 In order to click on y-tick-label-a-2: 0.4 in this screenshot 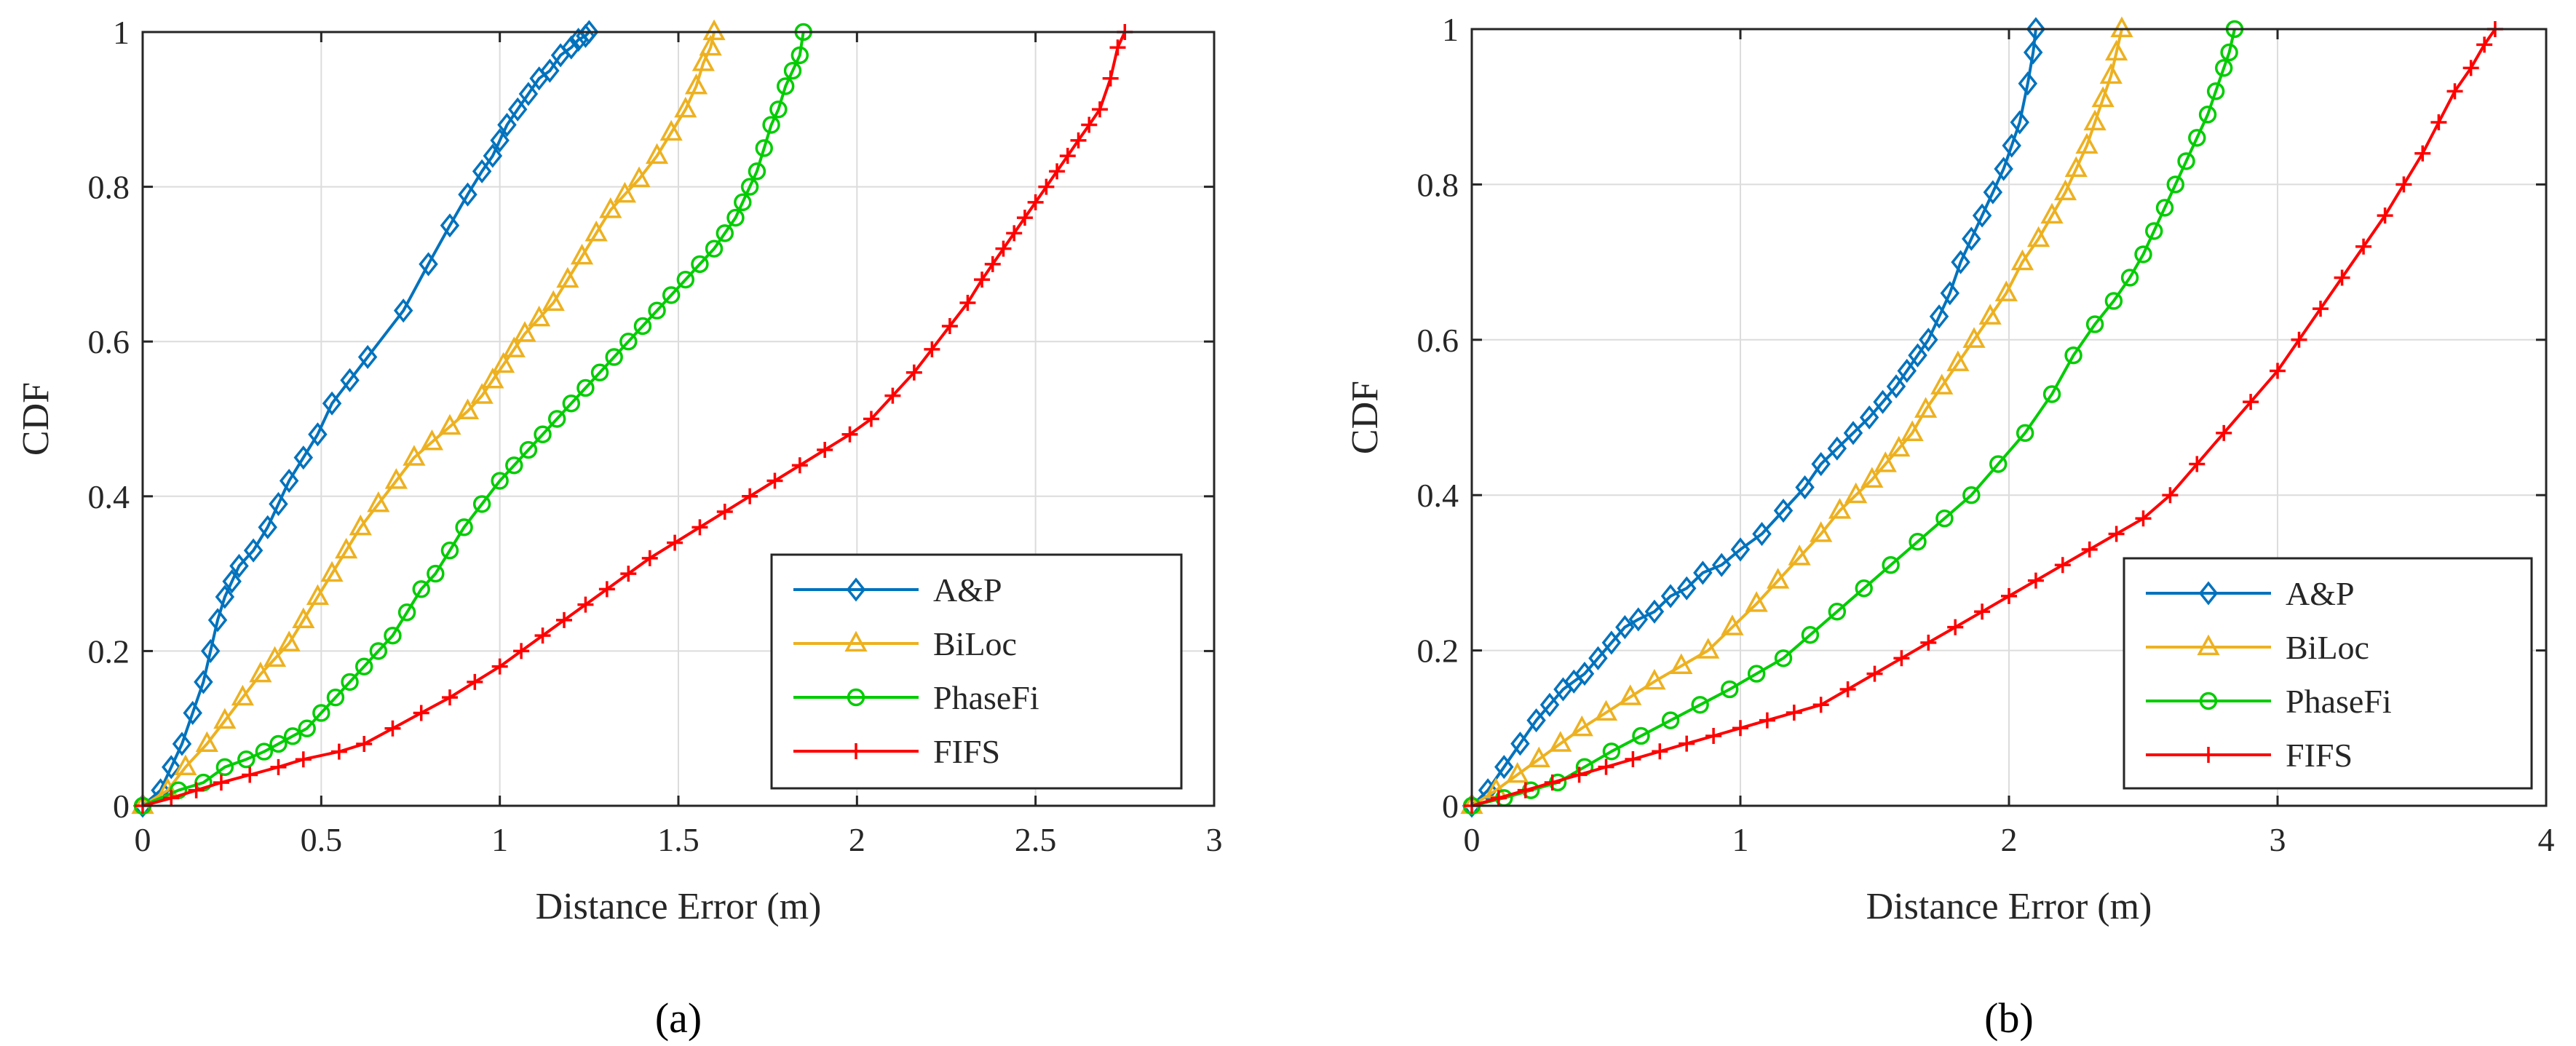, I will do `click(109, 496)`.